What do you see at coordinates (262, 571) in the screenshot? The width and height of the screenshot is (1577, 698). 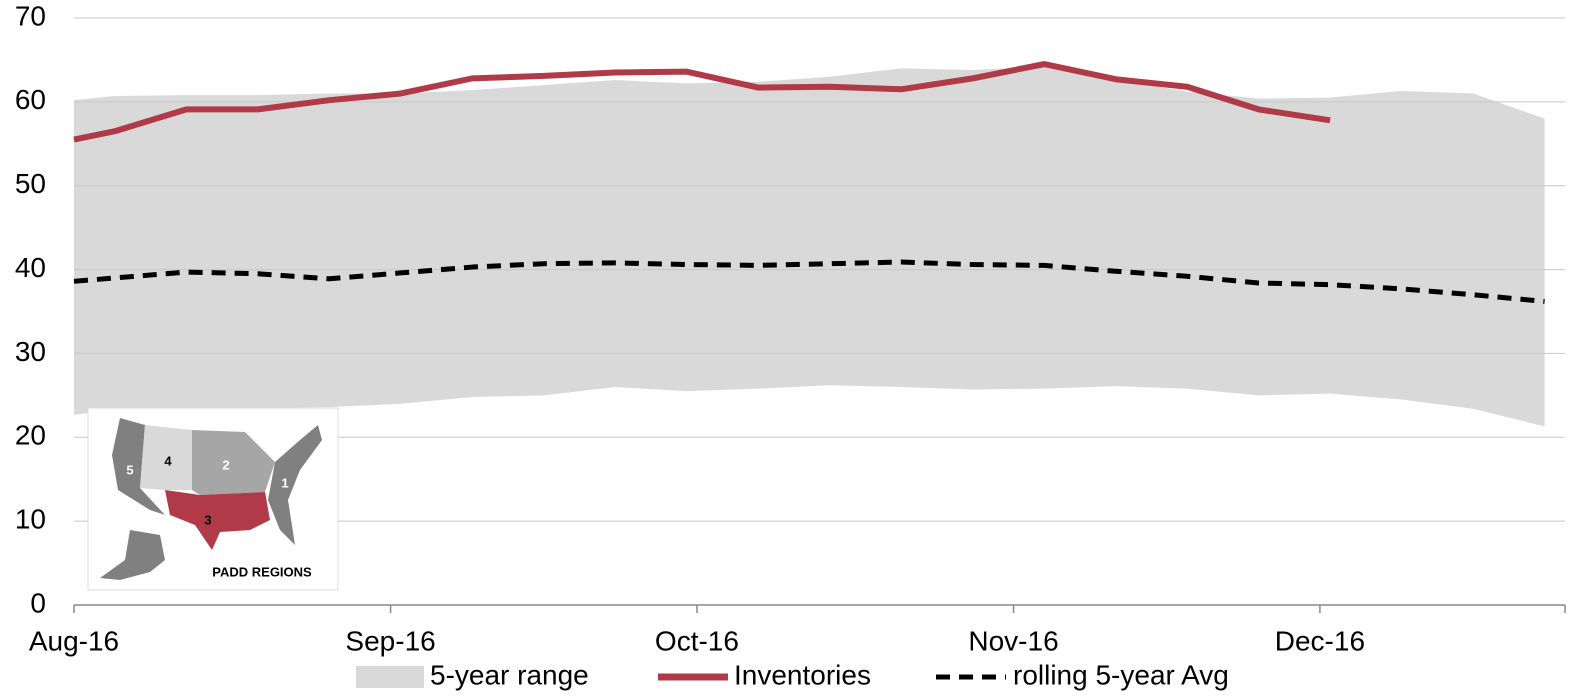 I see `inset-title: PADD REGIONS` at bounding box center [262, 571].